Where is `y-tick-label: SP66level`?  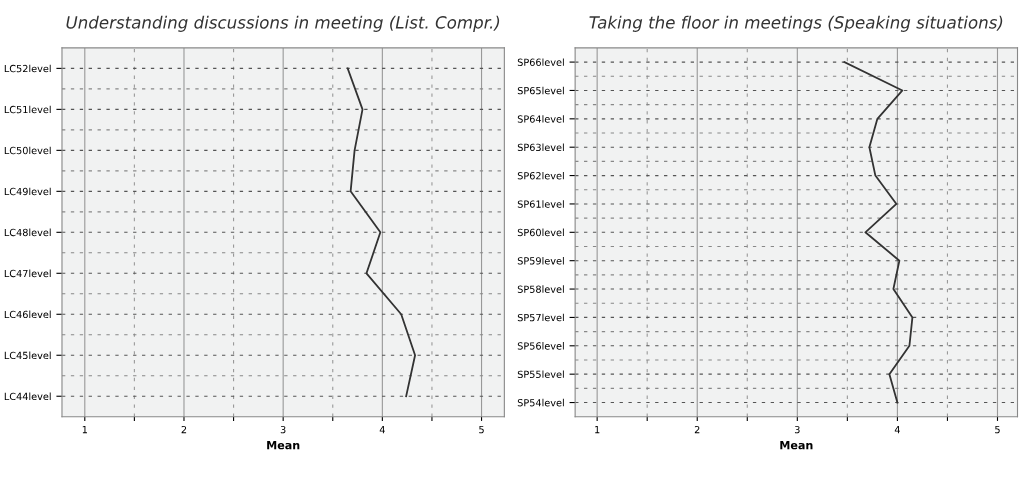
y-tick-label: SP66level is located at coordinates (540, 62).